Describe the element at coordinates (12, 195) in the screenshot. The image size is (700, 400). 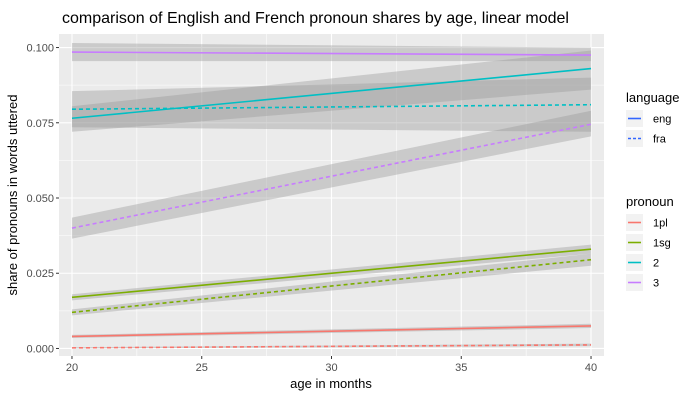
I see `y-axis-title: share of pronouns in words uttered` at that location.